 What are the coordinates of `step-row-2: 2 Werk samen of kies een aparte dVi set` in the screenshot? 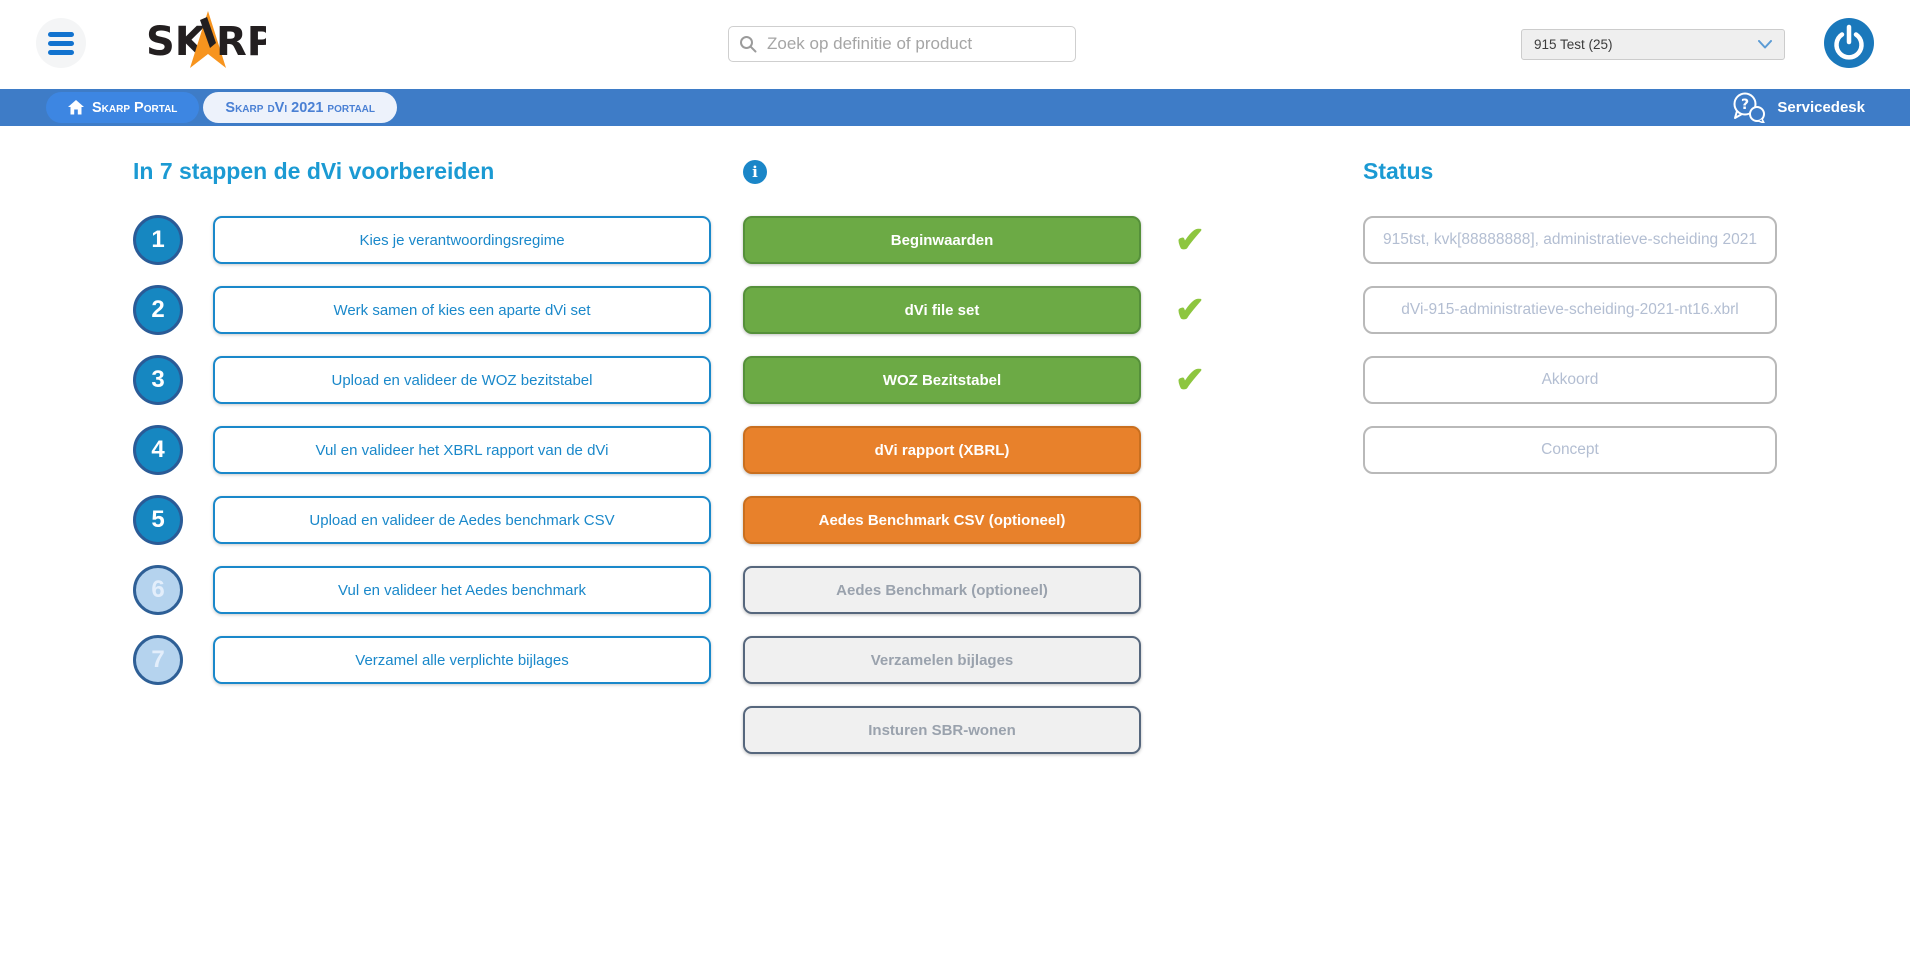 It's located at (422, 310).